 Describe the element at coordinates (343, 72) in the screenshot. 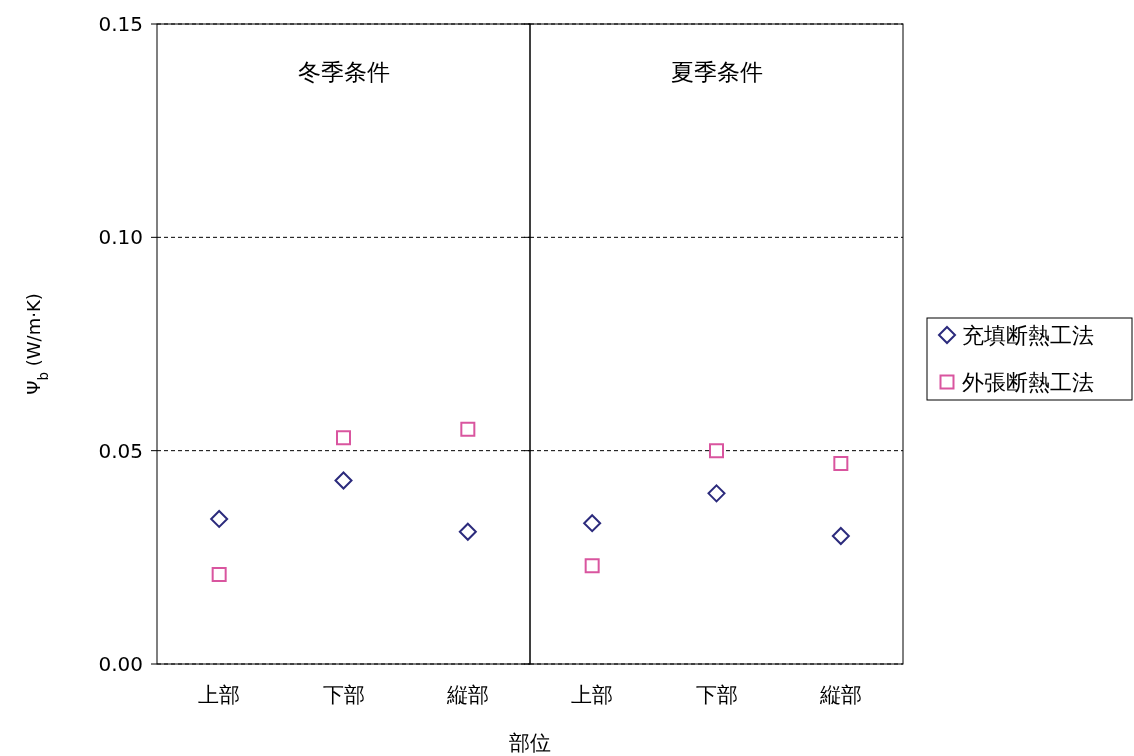

I see `text: 冬季条件` at that location.